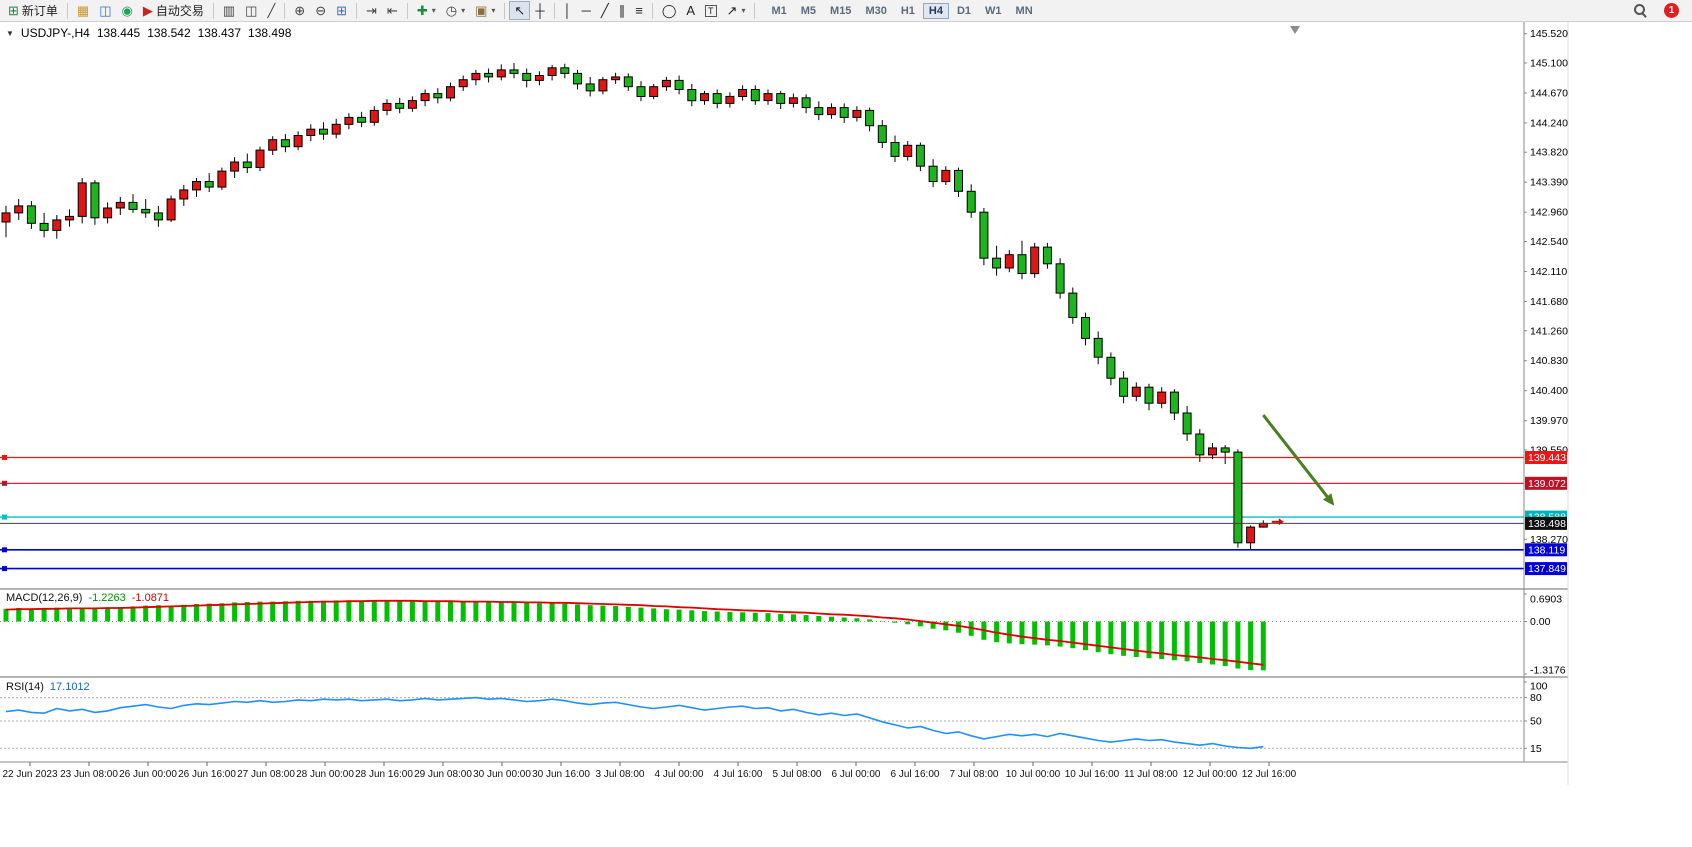  I want to click on indicators-button: ✚ ▾, so click(426, 10).